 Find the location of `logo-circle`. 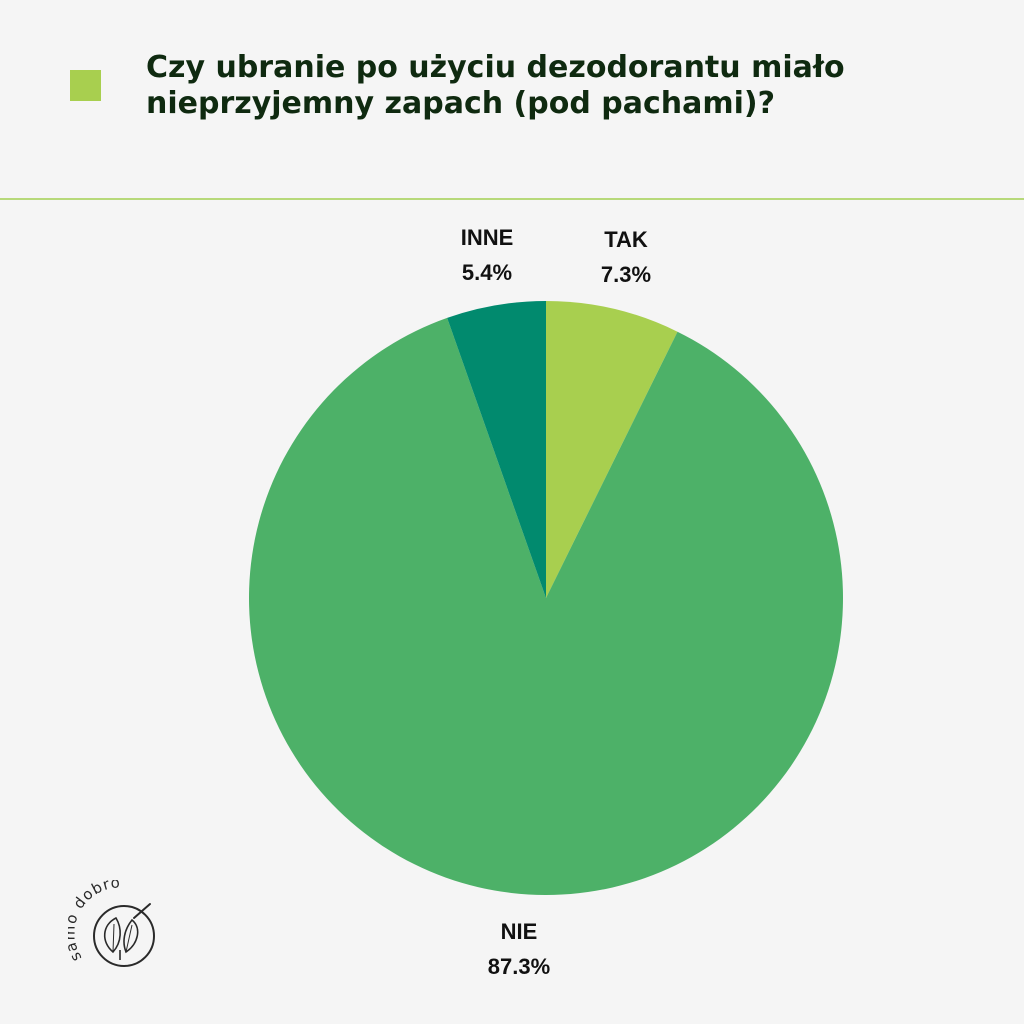

logo-circle is located at coordinates (124, 936).